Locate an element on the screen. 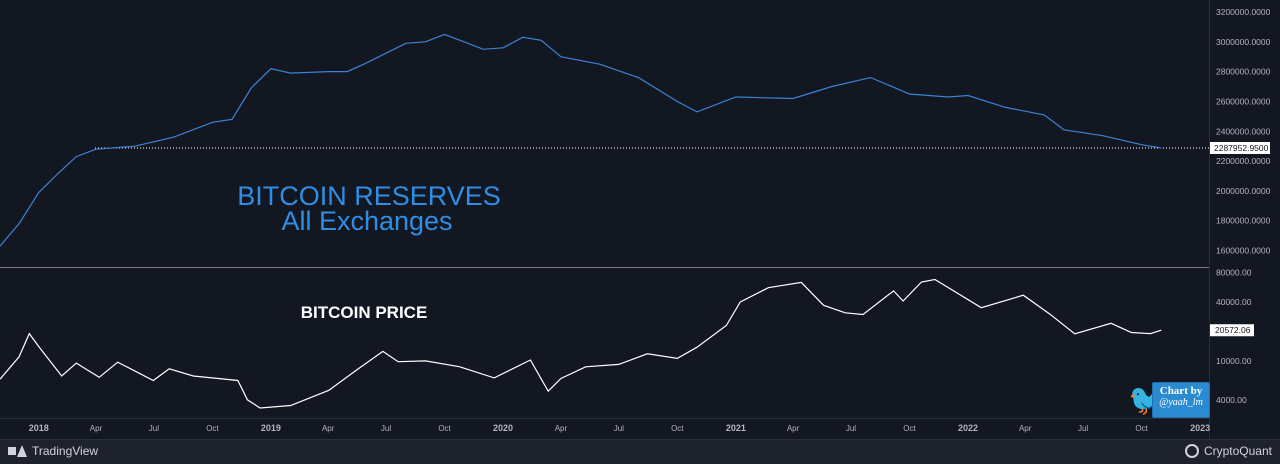 The image size is (1280, 464). price-y-tick-label: 40000.00 is located at coordinates (1234, 302).